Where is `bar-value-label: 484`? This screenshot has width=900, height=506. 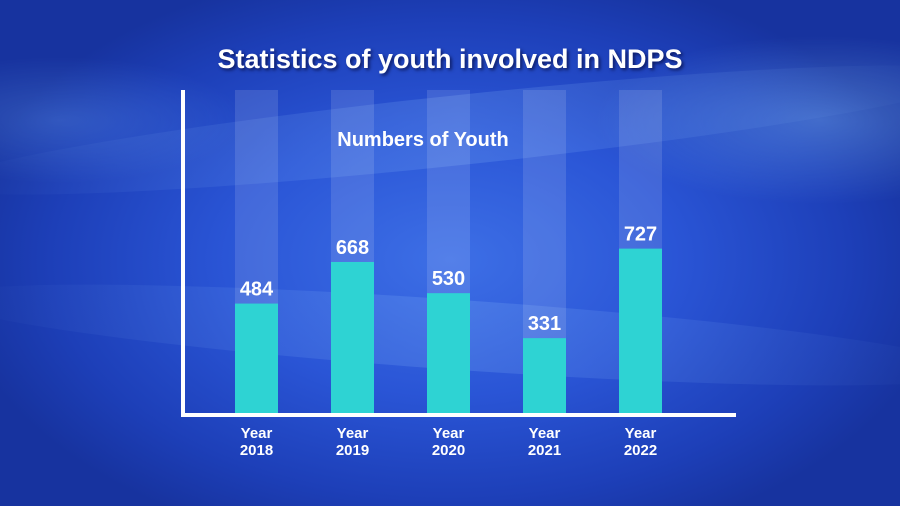 bar-value-label: 484 is located at coordinates (257, 290).